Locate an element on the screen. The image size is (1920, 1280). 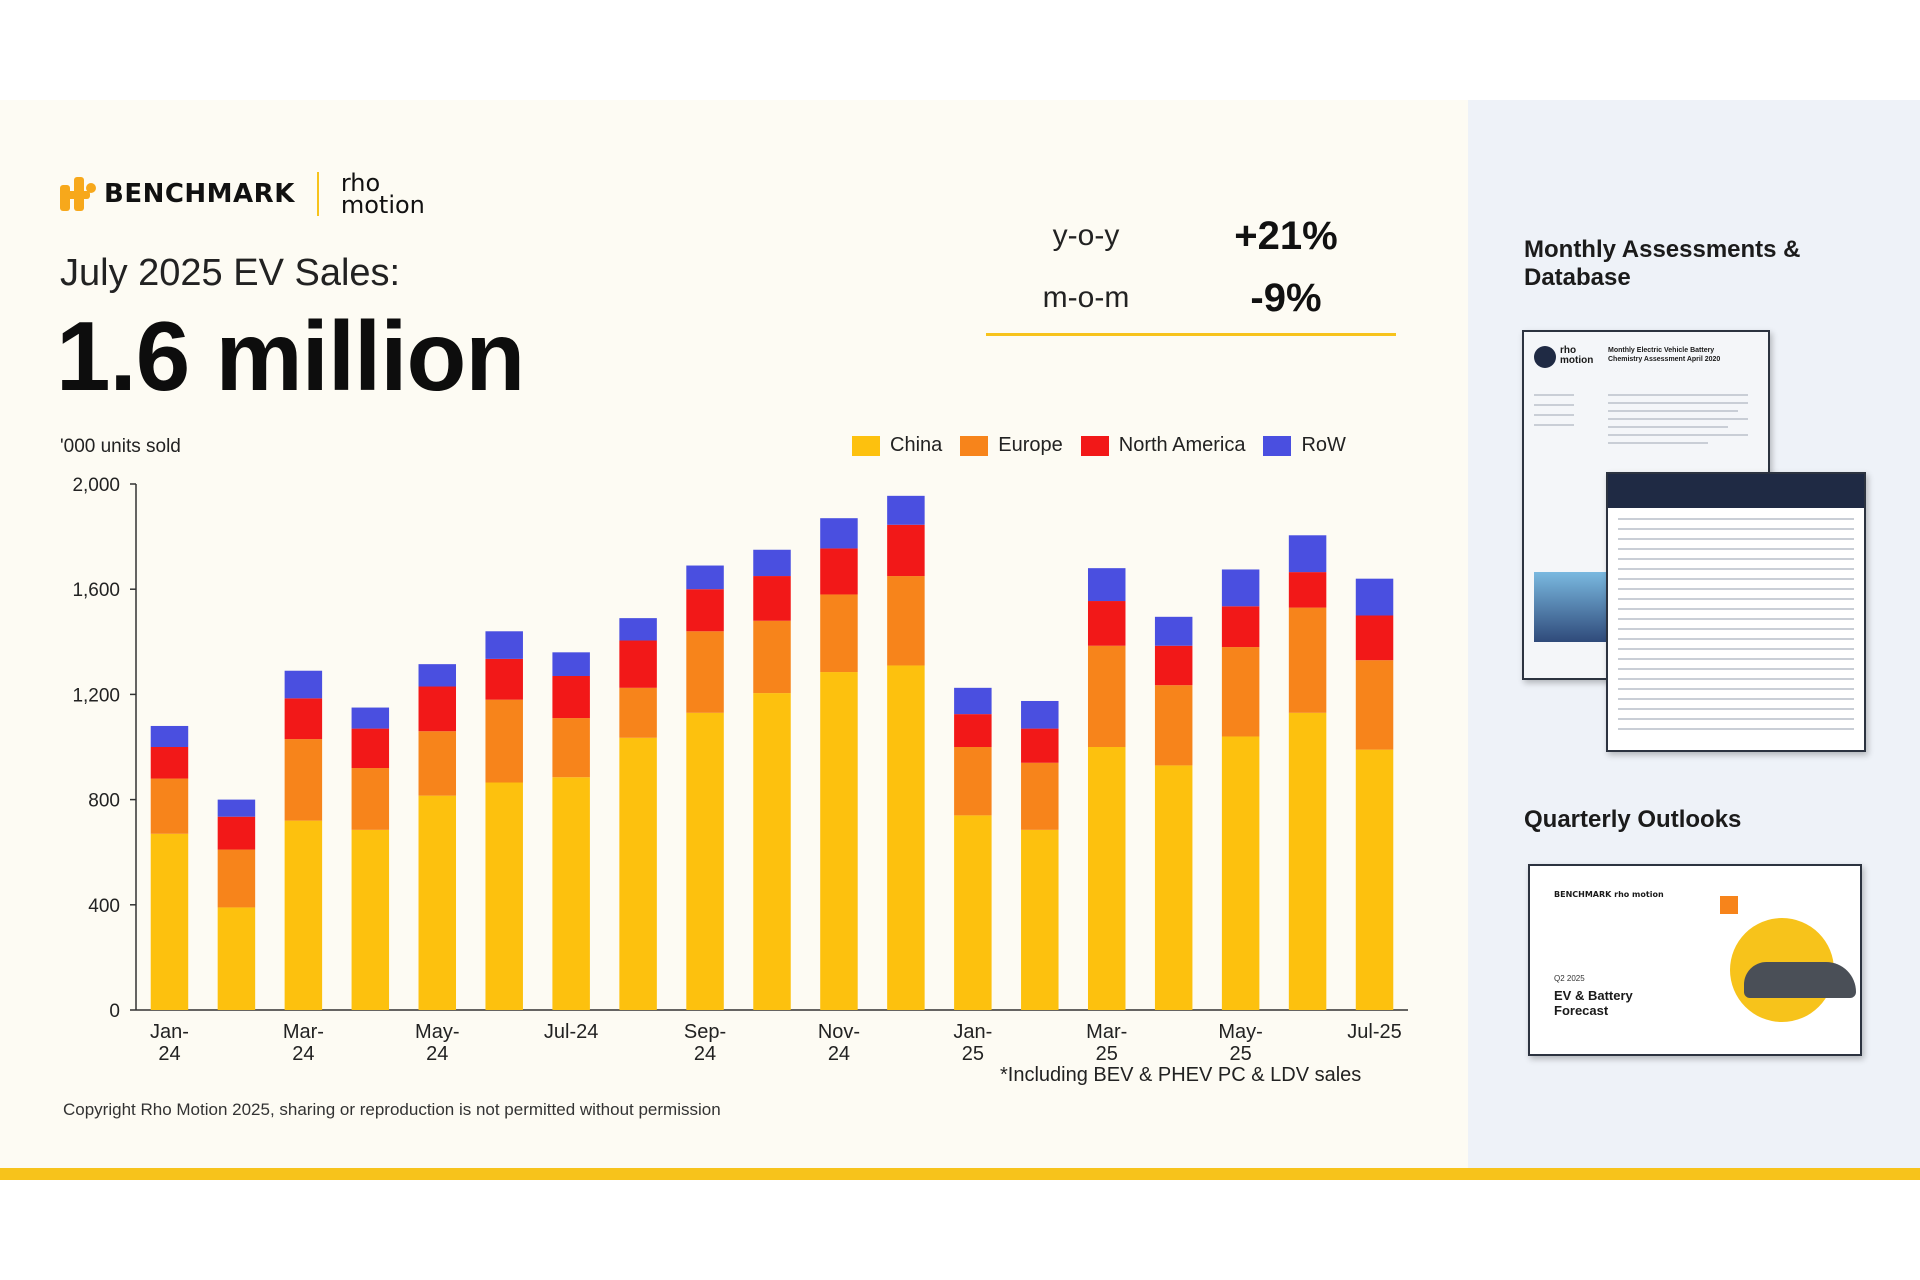
logo-divider is located at coordinates (317, 194).